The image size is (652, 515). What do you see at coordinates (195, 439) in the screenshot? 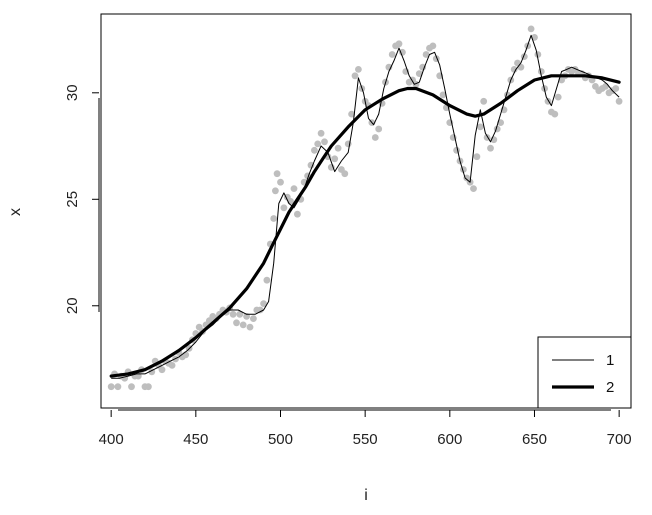
I see `x-tick-label: 450` at bounding box center [195, 439].